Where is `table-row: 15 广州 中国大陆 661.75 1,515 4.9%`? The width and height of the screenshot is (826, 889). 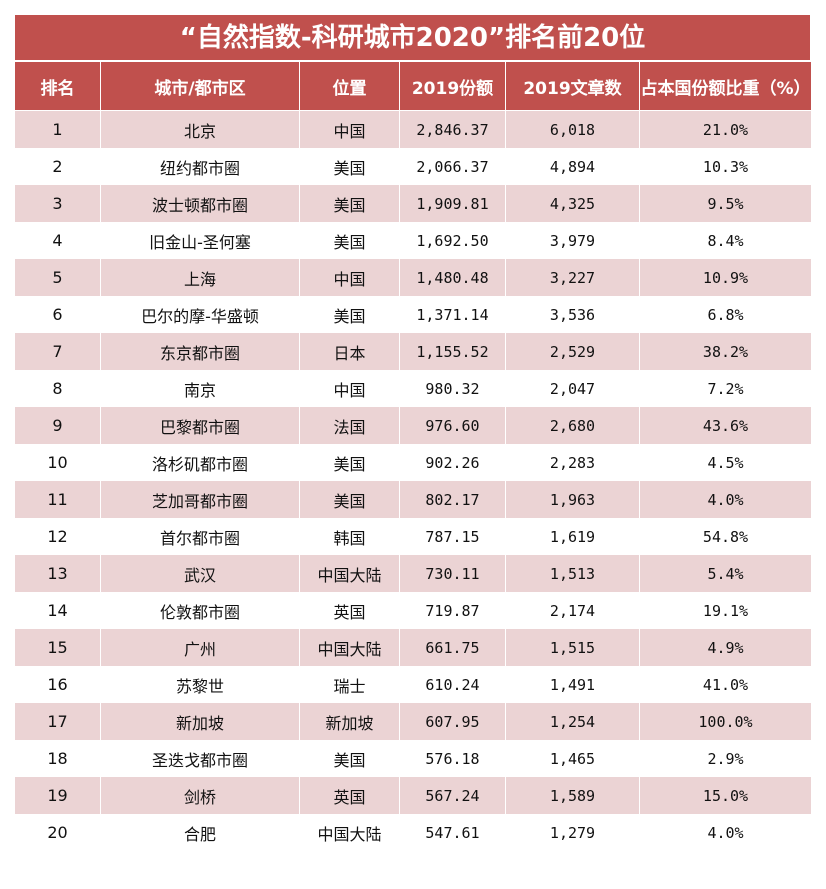 table-row: 15 广州 中国大陆 661.75 1,515 4.9% is located at coordinates (413, 647).